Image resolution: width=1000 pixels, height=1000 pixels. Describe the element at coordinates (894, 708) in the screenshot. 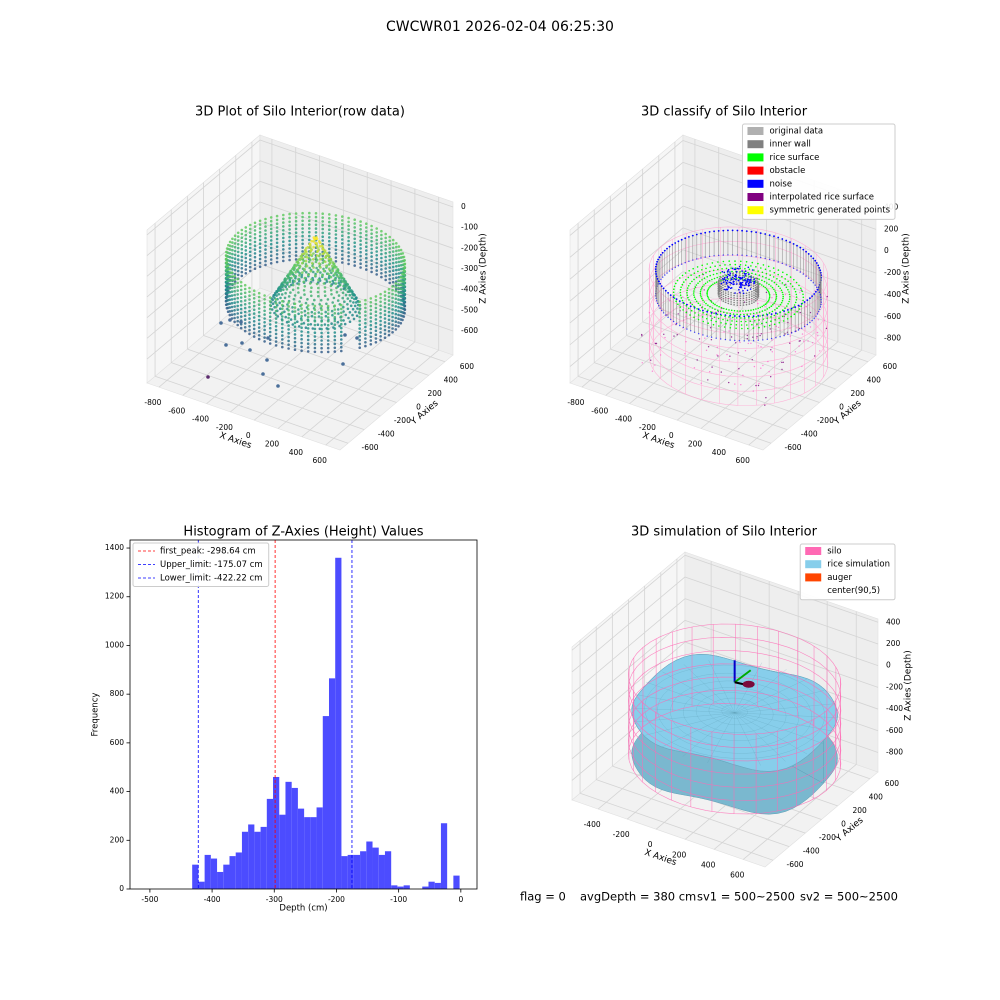

I see `z-tick-label: -400` at that location.